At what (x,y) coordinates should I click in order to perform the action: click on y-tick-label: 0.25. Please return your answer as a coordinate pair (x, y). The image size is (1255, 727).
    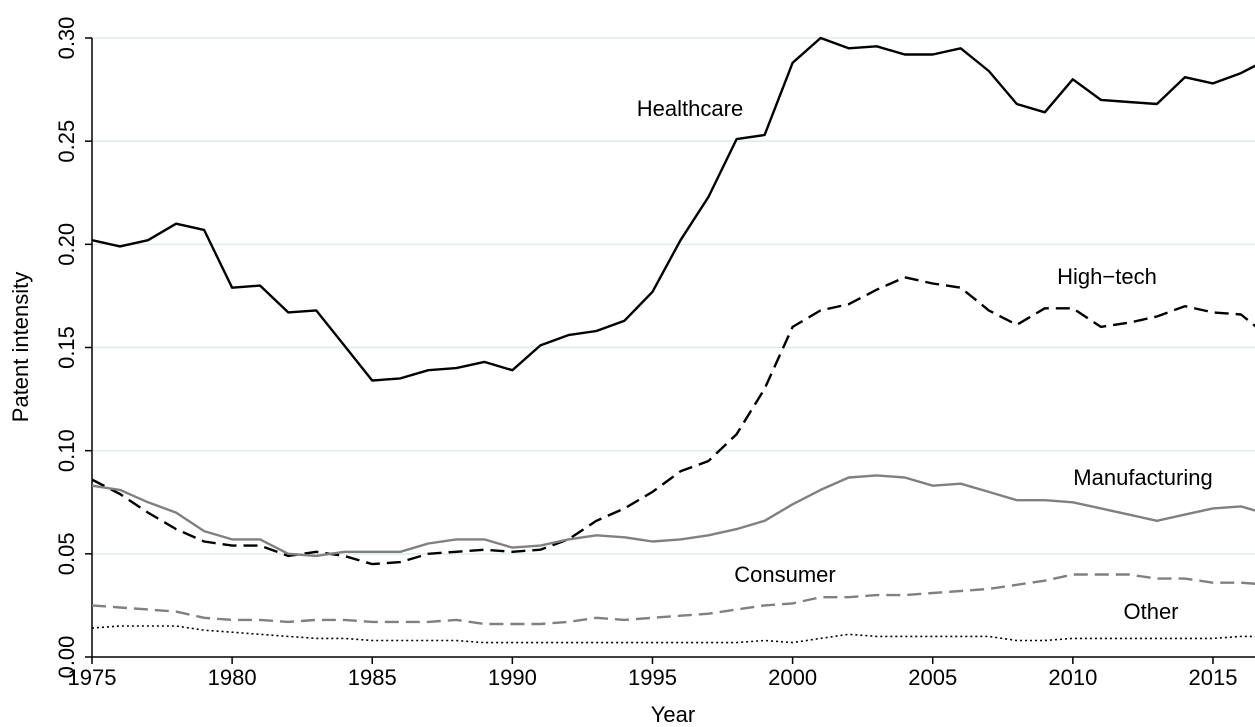
    Looking at the image, I should click on (66, 141).